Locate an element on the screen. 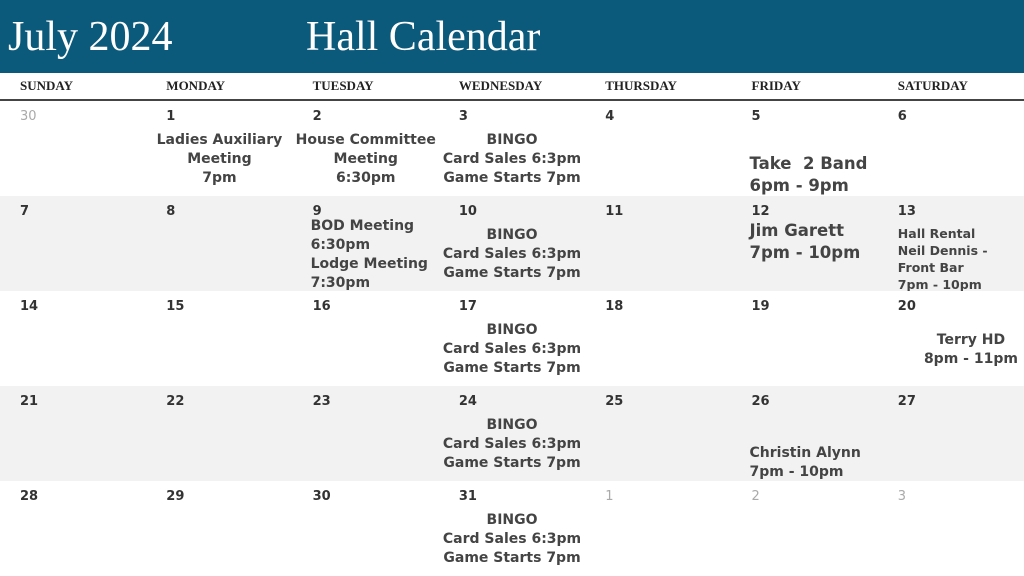 This screenshot has width=1024, height=576. day-number: 28 is located at coordinates (29, 496).